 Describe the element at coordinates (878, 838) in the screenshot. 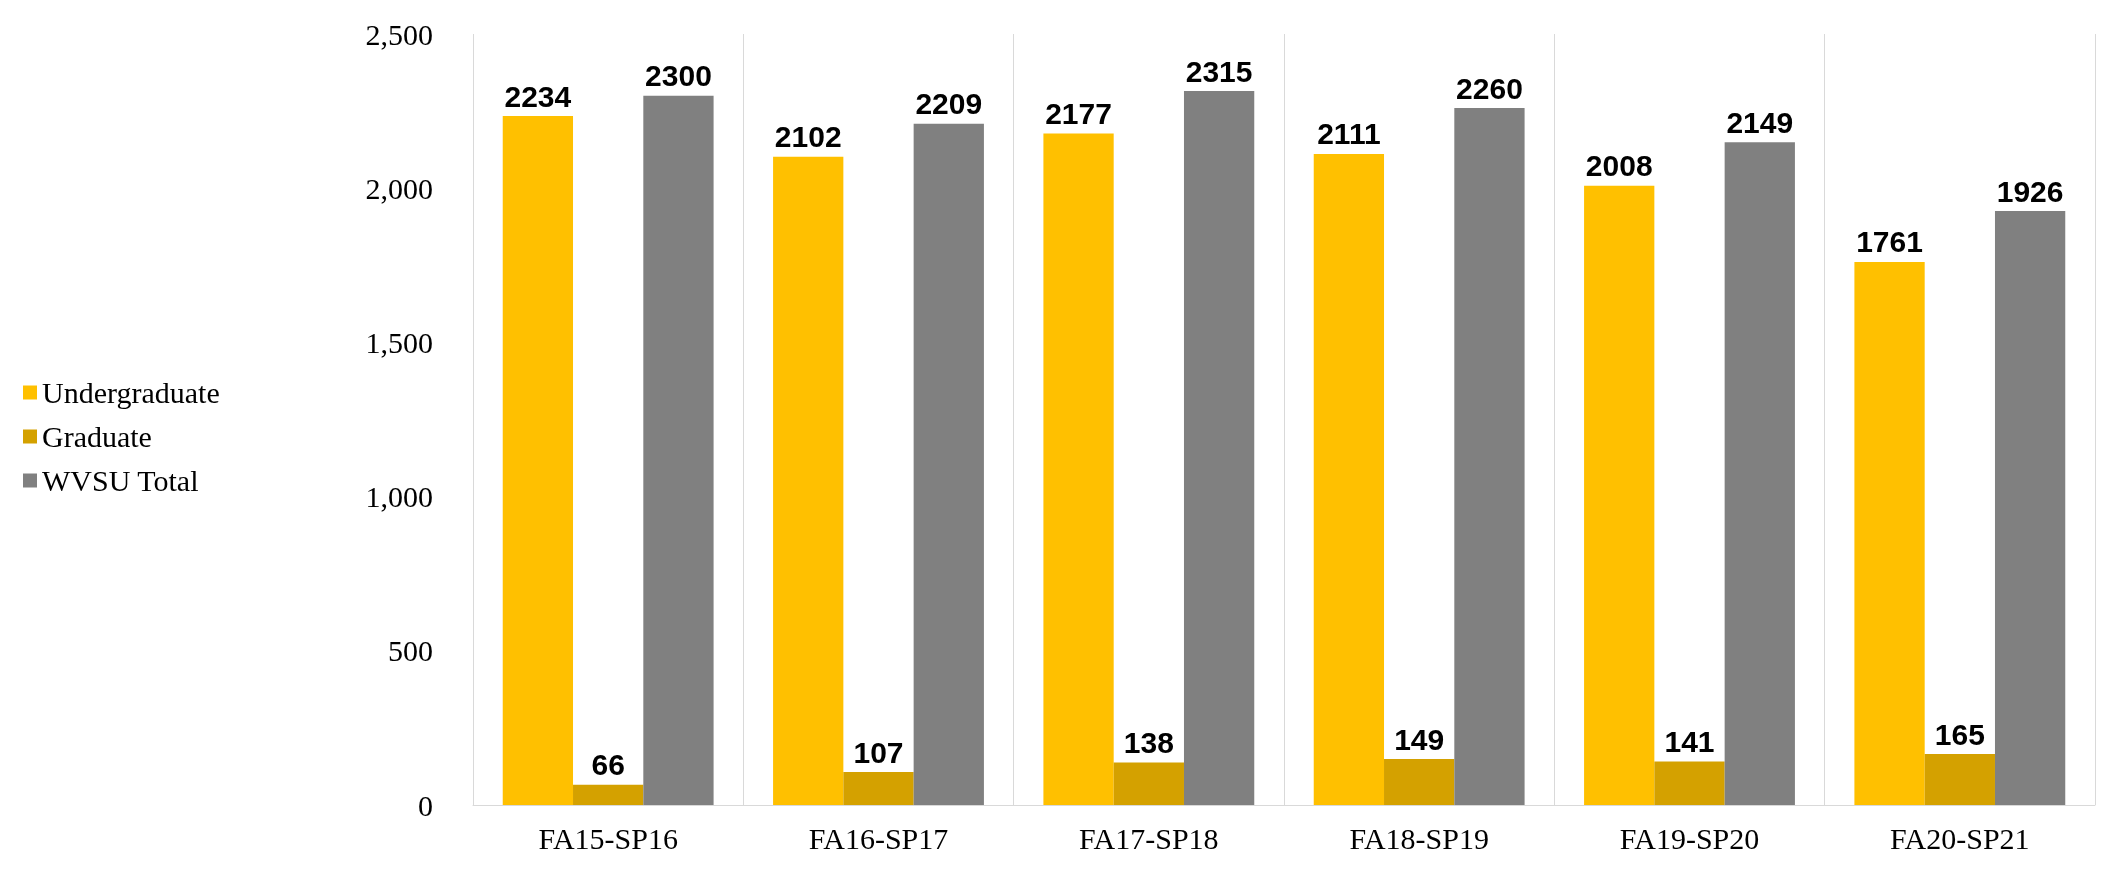

I see `x-tick-label: FA16-SP17` at that location.